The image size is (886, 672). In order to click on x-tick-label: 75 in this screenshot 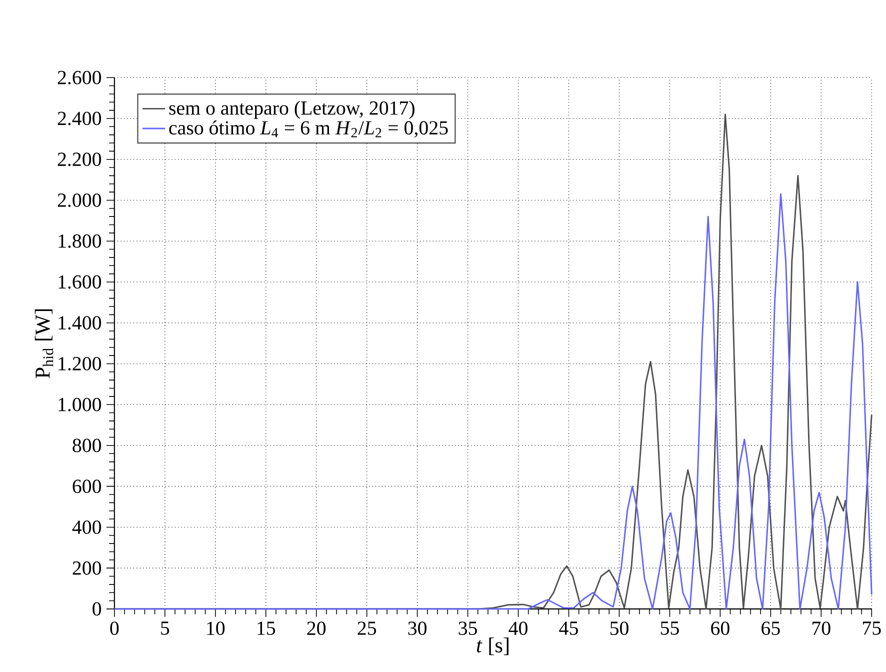, I will do `click(871, 628)`.